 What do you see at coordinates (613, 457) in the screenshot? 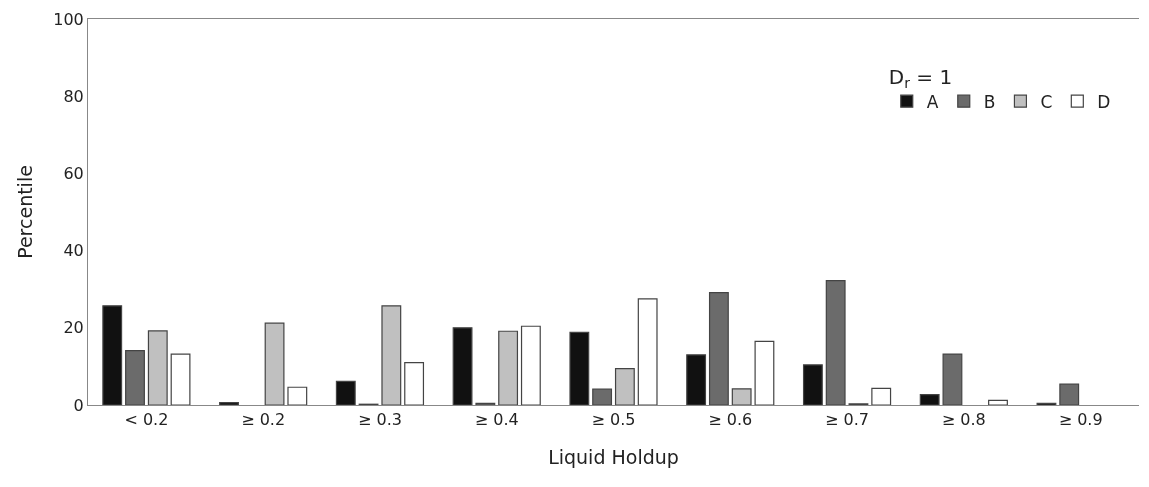
I see `x-axis-title: Liquid Holdup` at bounding box center [613, 457].